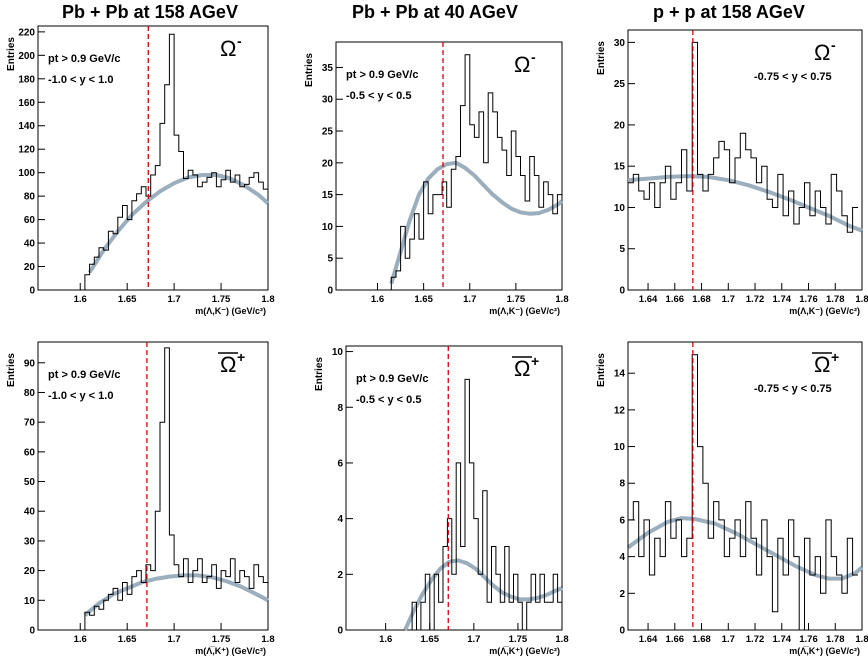 This screenshot has width=868, height=663. Describe the element at coordinates (241, 357) in the screenshot. I see `charge-superscript: +` at that location.